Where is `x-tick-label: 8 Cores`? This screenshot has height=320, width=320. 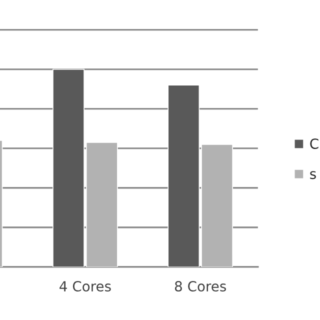
x-tick-label: 8 Cores is located at coordinates (200, 286).